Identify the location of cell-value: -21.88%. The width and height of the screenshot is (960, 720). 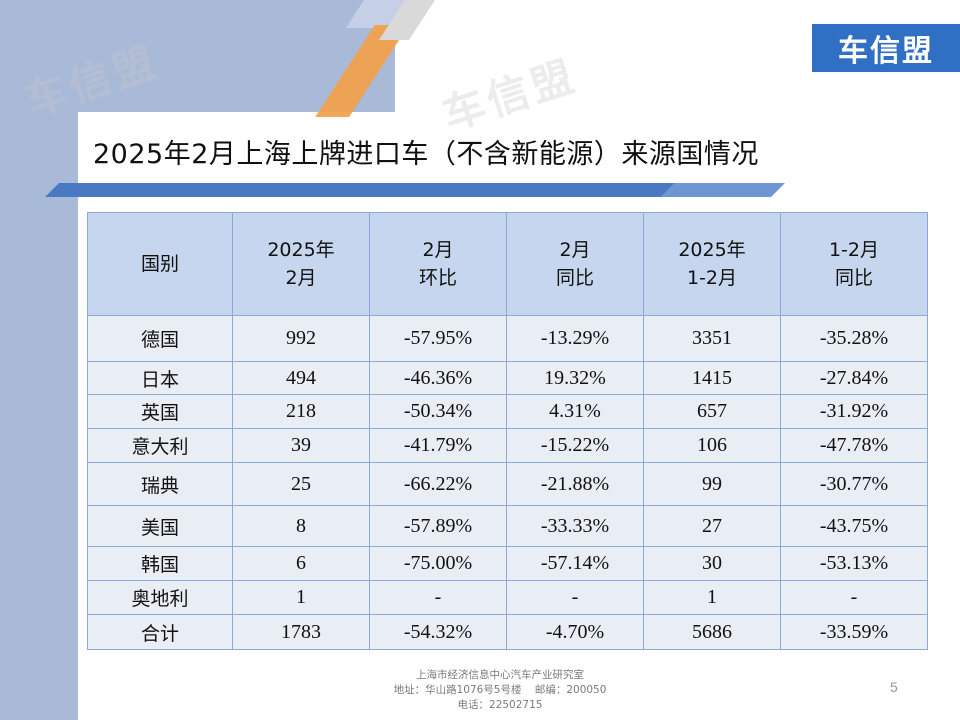
(575, 484).